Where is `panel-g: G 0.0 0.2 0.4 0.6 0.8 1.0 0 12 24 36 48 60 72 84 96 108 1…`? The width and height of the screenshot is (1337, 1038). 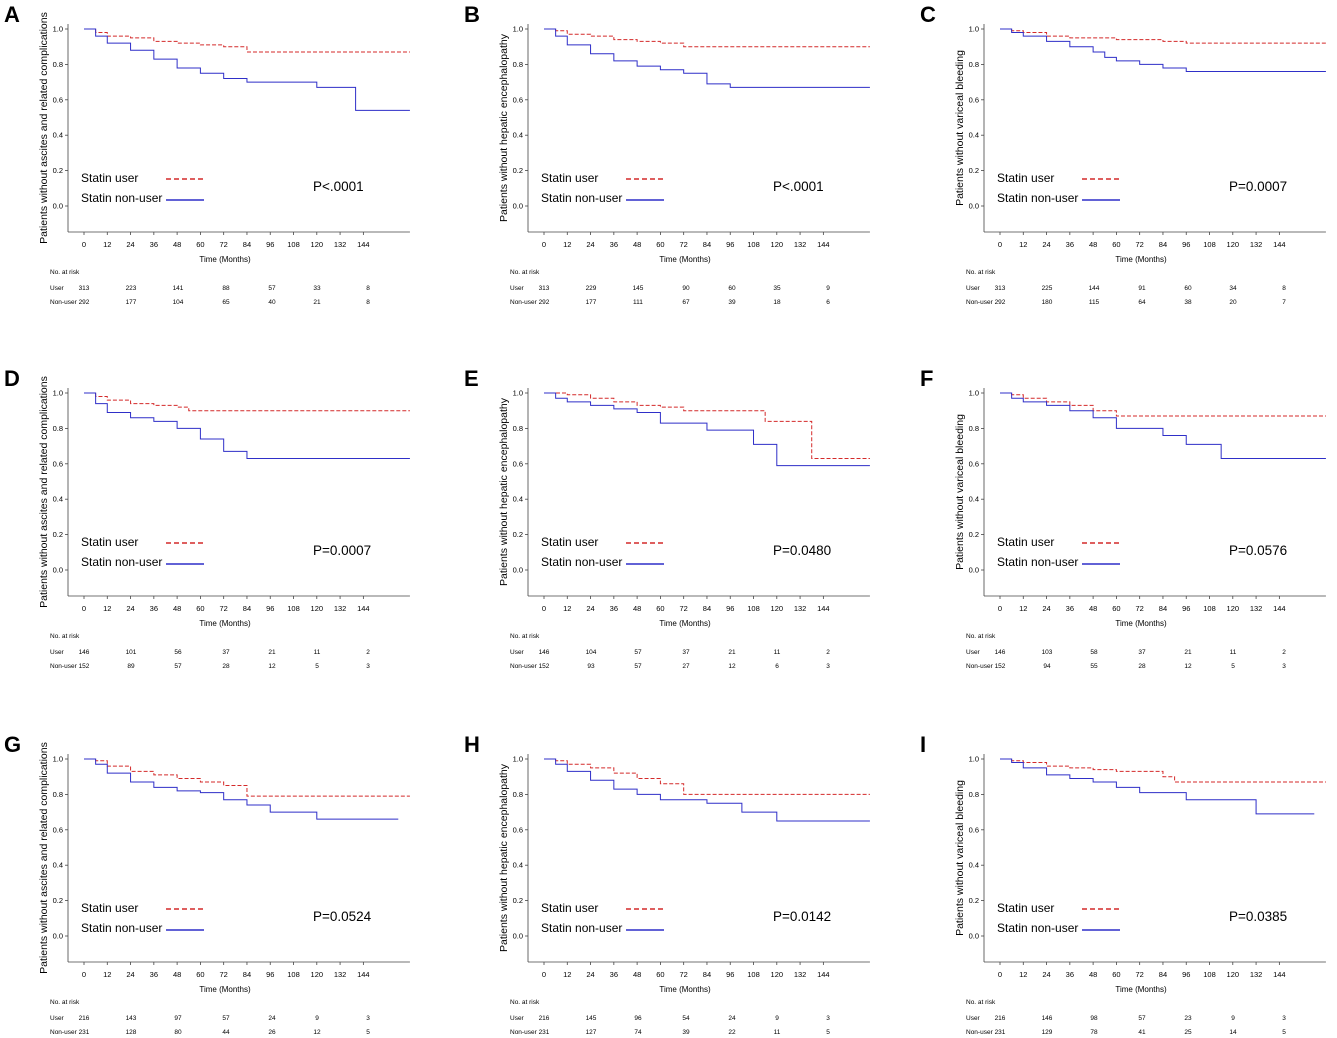
panel-g: G 0.0 0.2 0.4 0.6 0.8 1.0 0 12 24 36 48 60 72 84 96 108 1… is located at coordinates (207, 884).